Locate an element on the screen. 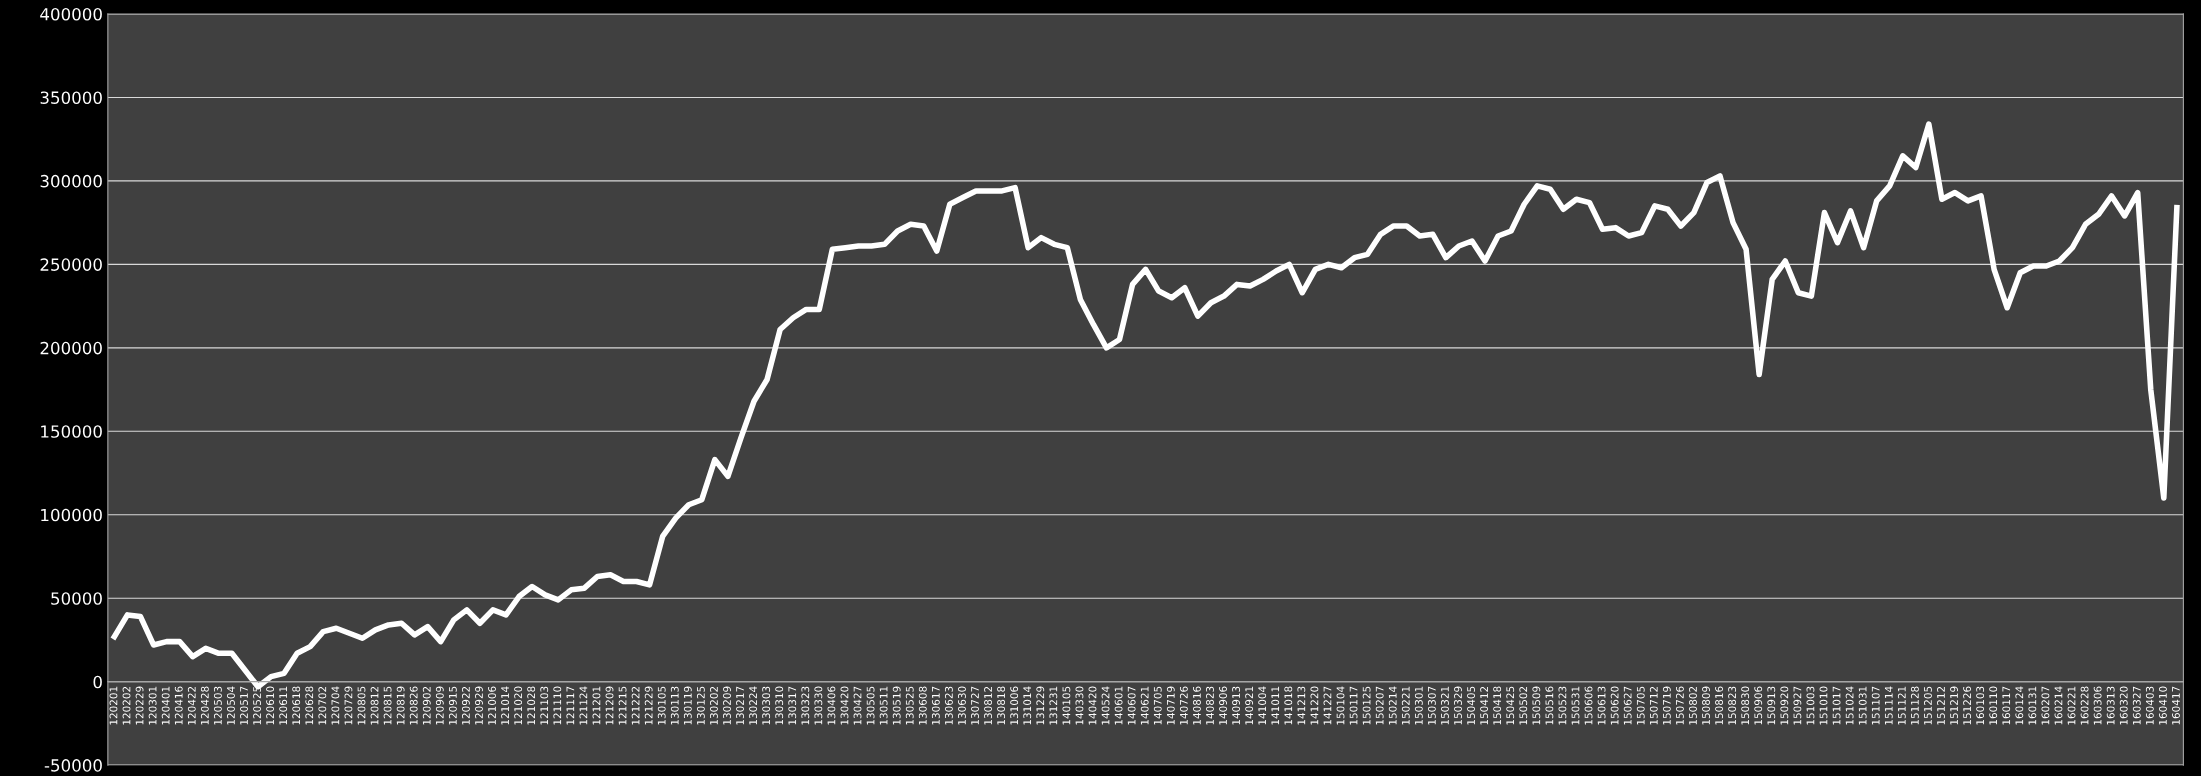 This screenshot has height=776, width=2201. x-tick-label: 130217 is located at coordinates (740, 705).